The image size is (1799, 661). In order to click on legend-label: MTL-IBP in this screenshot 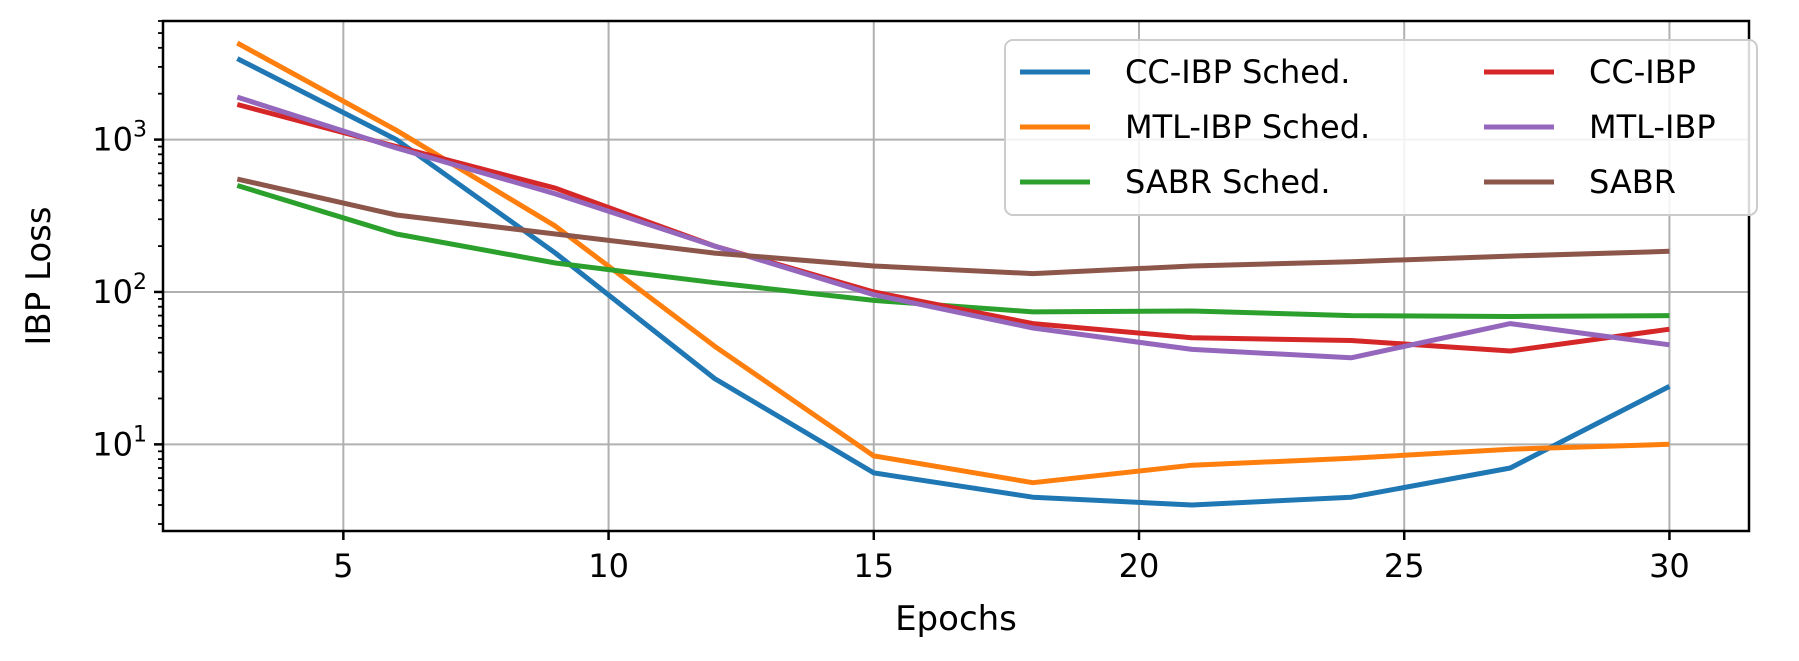, I will do `click(1652, 127)`.